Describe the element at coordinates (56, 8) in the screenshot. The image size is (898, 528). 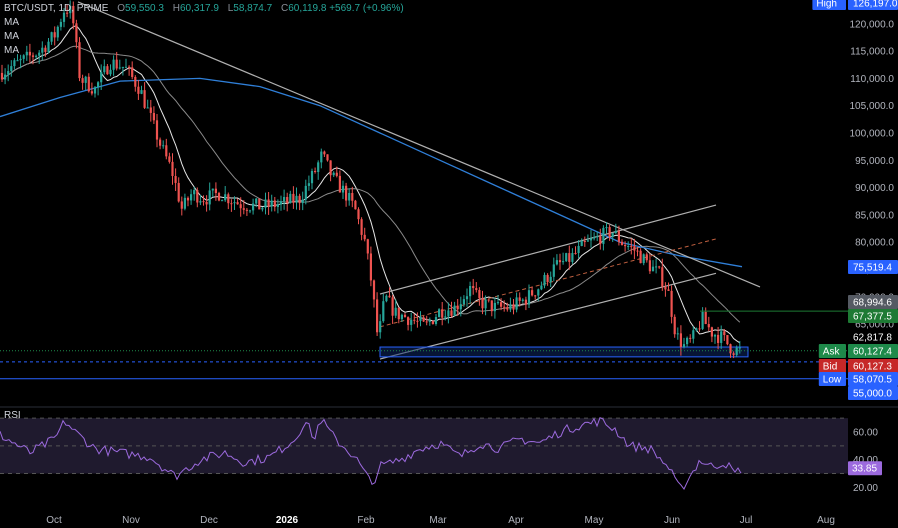
I see `symbol-label: BTC/USDT, 1D, PRIME` at that location.